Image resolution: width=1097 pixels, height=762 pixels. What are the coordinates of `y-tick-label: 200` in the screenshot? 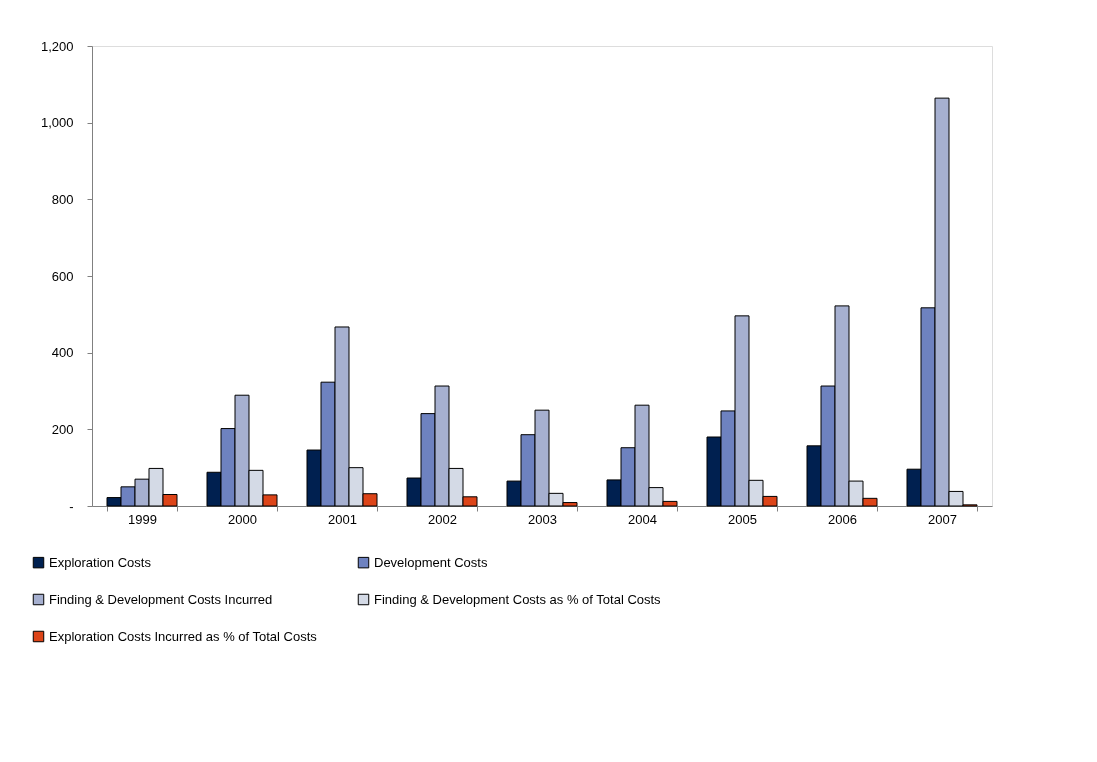 It's located at (62, 429).